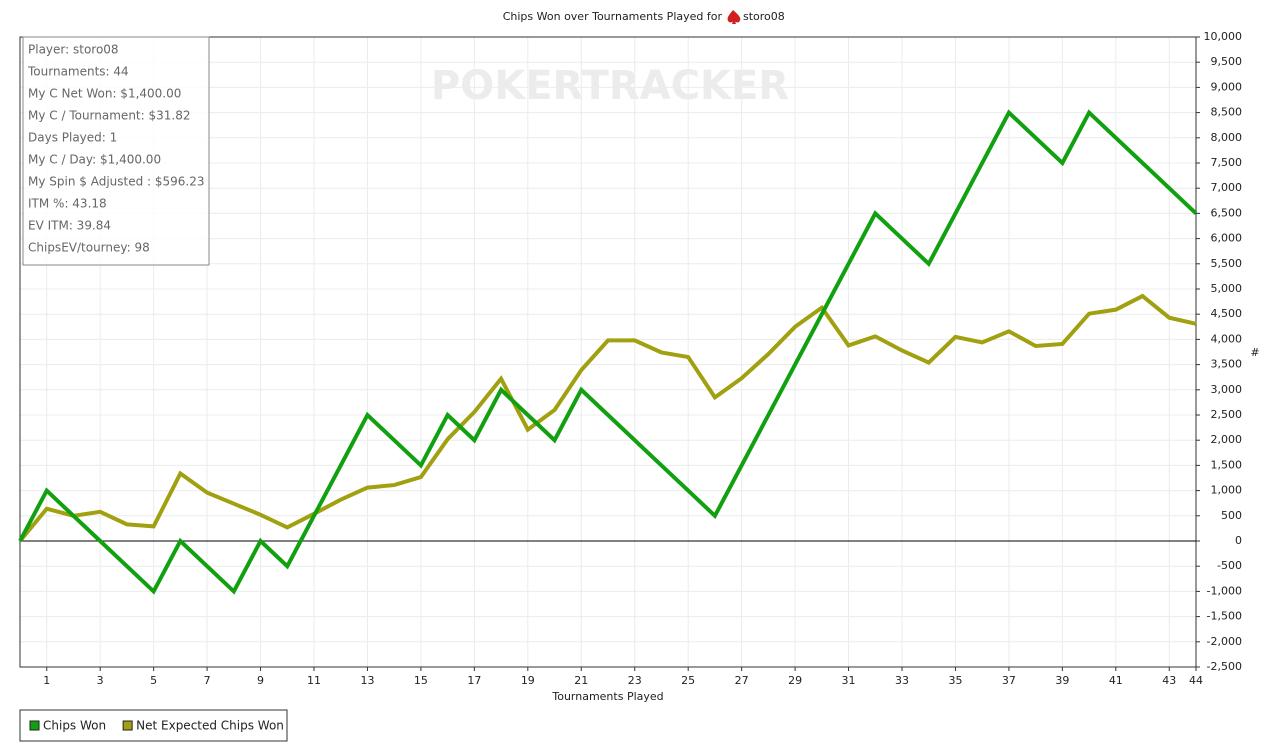 This screenshot has height=755, width=1279. I want to click on chart-title: Chips Won over Tournaments Played for, so click(613, 16).